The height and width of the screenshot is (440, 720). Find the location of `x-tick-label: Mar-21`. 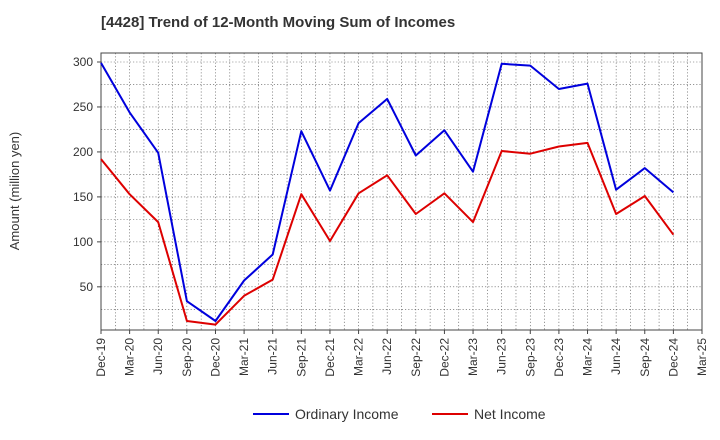

x-tick-label: Mar-21 is located at coordinates (244, 357).